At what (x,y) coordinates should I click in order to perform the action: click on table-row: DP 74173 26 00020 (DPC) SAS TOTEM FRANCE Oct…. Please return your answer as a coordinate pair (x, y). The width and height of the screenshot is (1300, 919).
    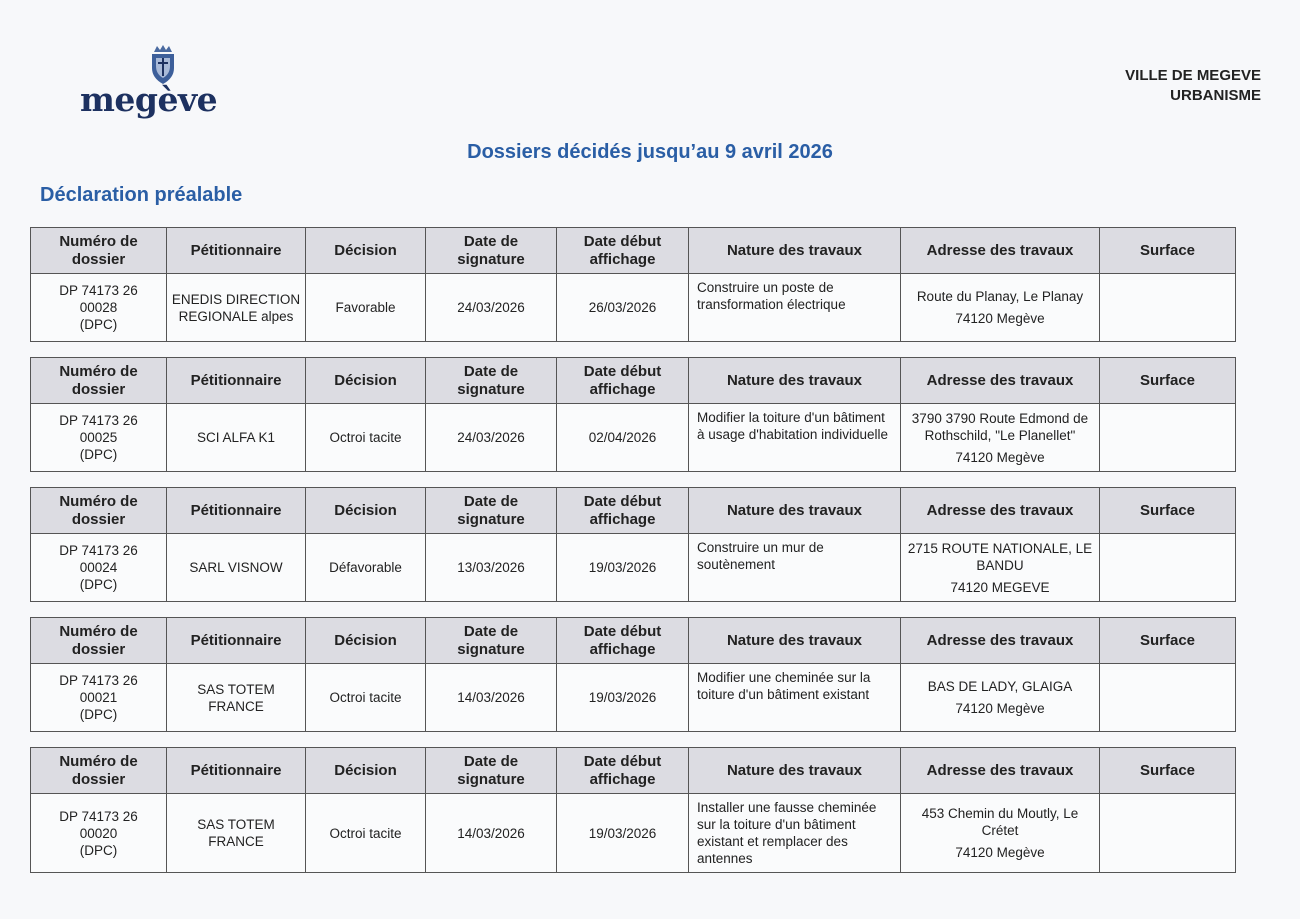
    Looking at the image, I should click on (633, 833).